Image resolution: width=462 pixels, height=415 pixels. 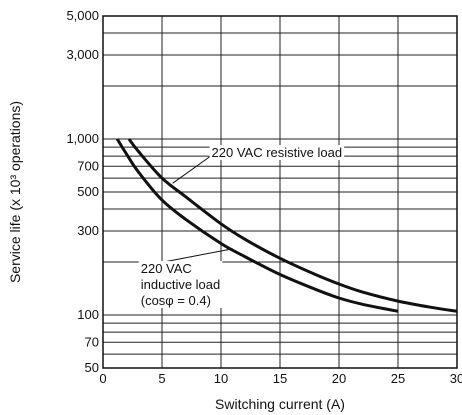 I want to click on resistive-label-mask, so click(x=277, y=153).